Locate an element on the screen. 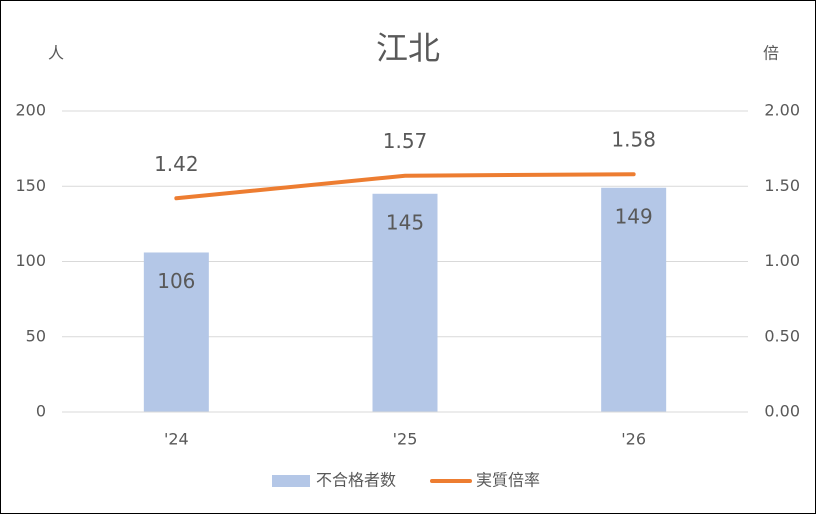 This screenshot has width=816, height=514. y2-tick-label: 2.00 is located at coordinates (782, 110).